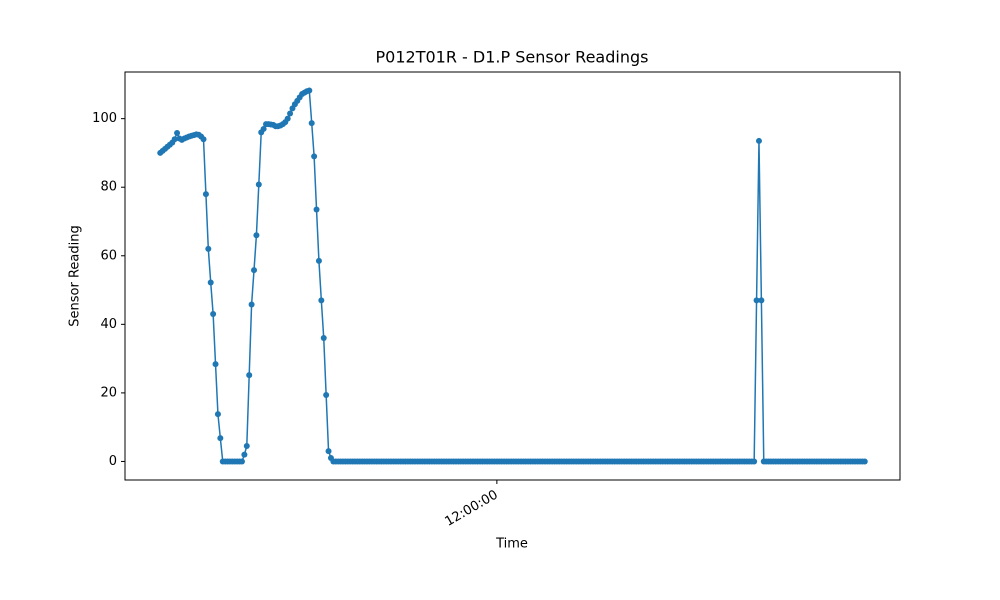 The image size is (1000, 600). I want to click on y-tick-label: 100, so click(104, 118).